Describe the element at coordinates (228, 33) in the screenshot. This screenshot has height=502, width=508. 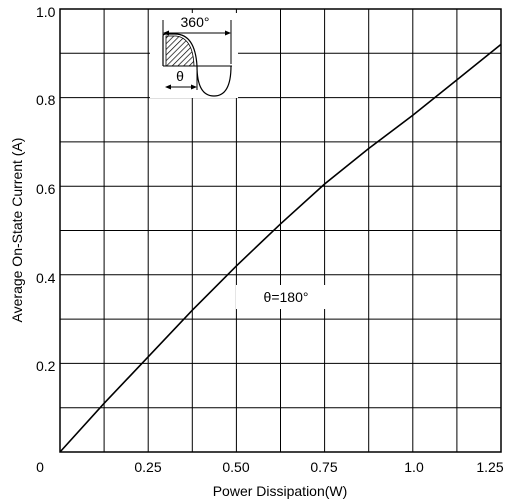
I see `inset-period-arrowhead-right` at that location.